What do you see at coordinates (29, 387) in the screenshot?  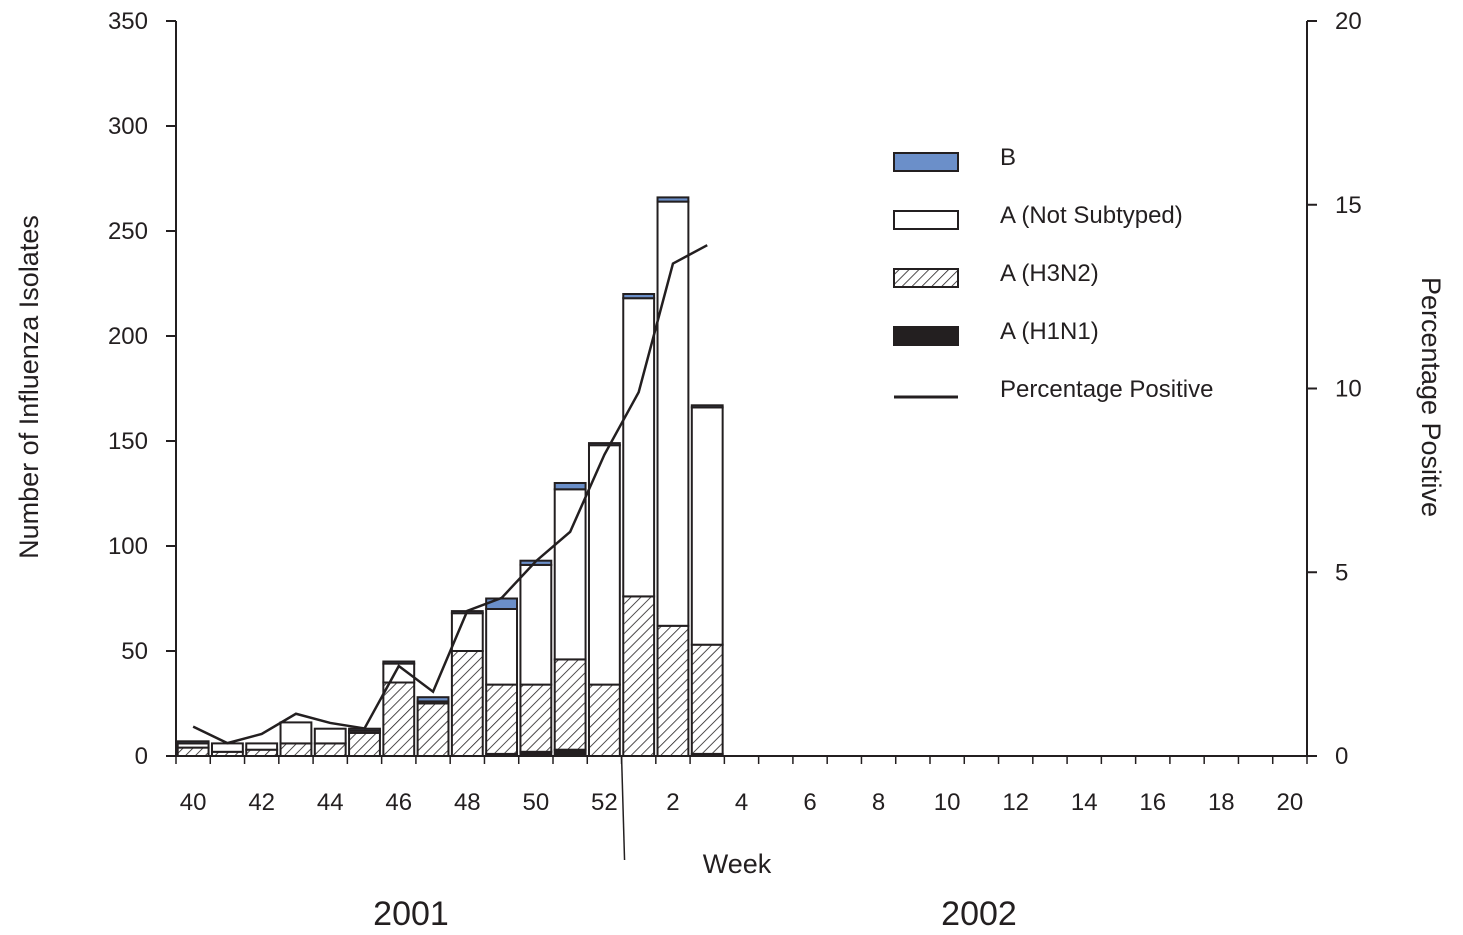 I see `y-axis-title: Number of Influenza Isolates` at bounding box center [29, 387].